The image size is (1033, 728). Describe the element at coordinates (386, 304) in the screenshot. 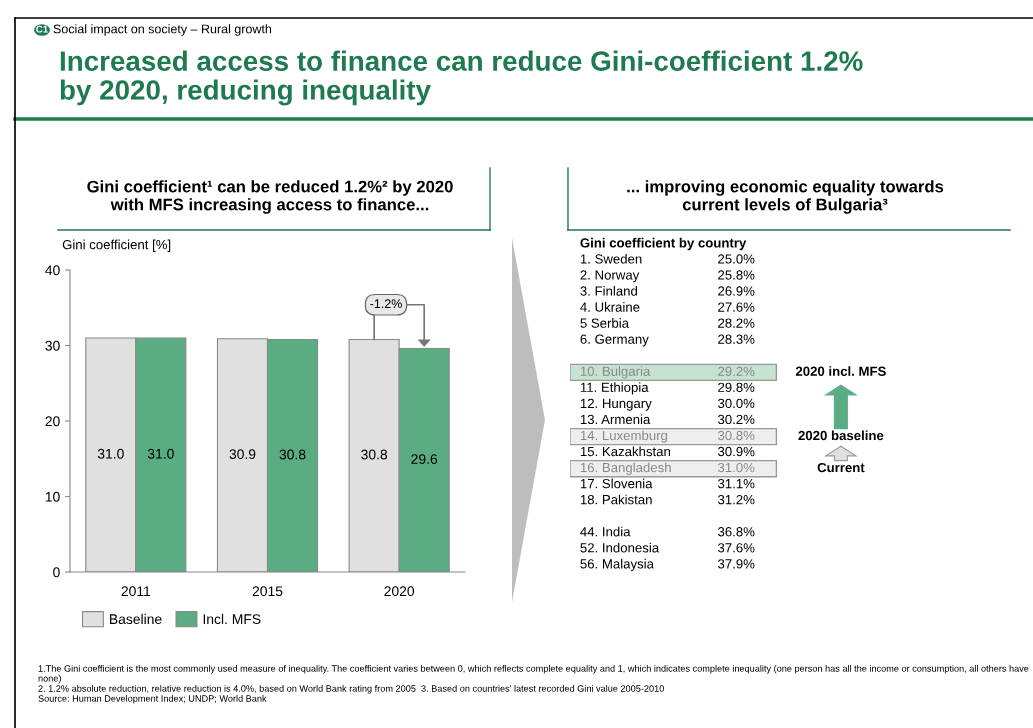

I see `annotation: -1.2%` at that location.